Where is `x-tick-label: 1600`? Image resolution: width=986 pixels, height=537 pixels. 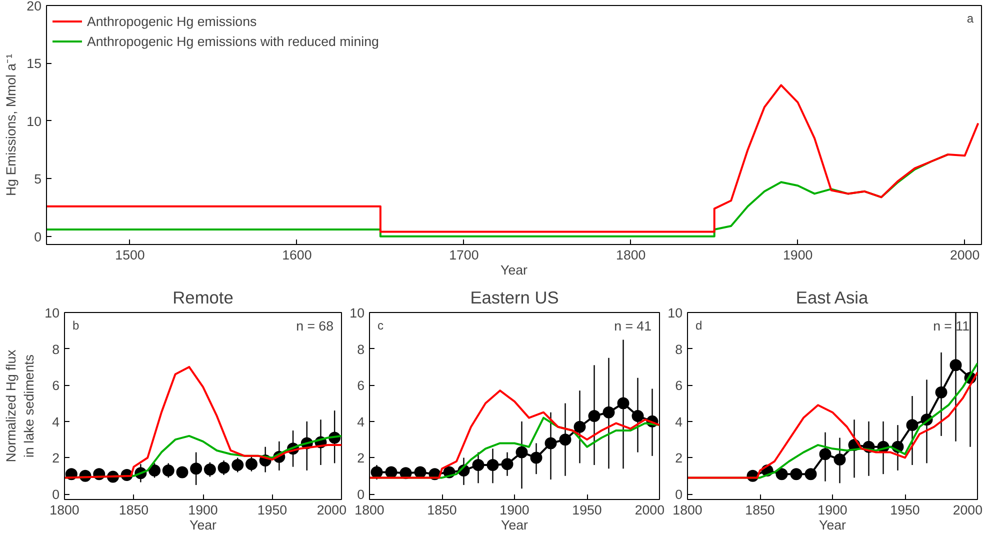 x-tick-label: 1600 is located at coordinates (297, 255).